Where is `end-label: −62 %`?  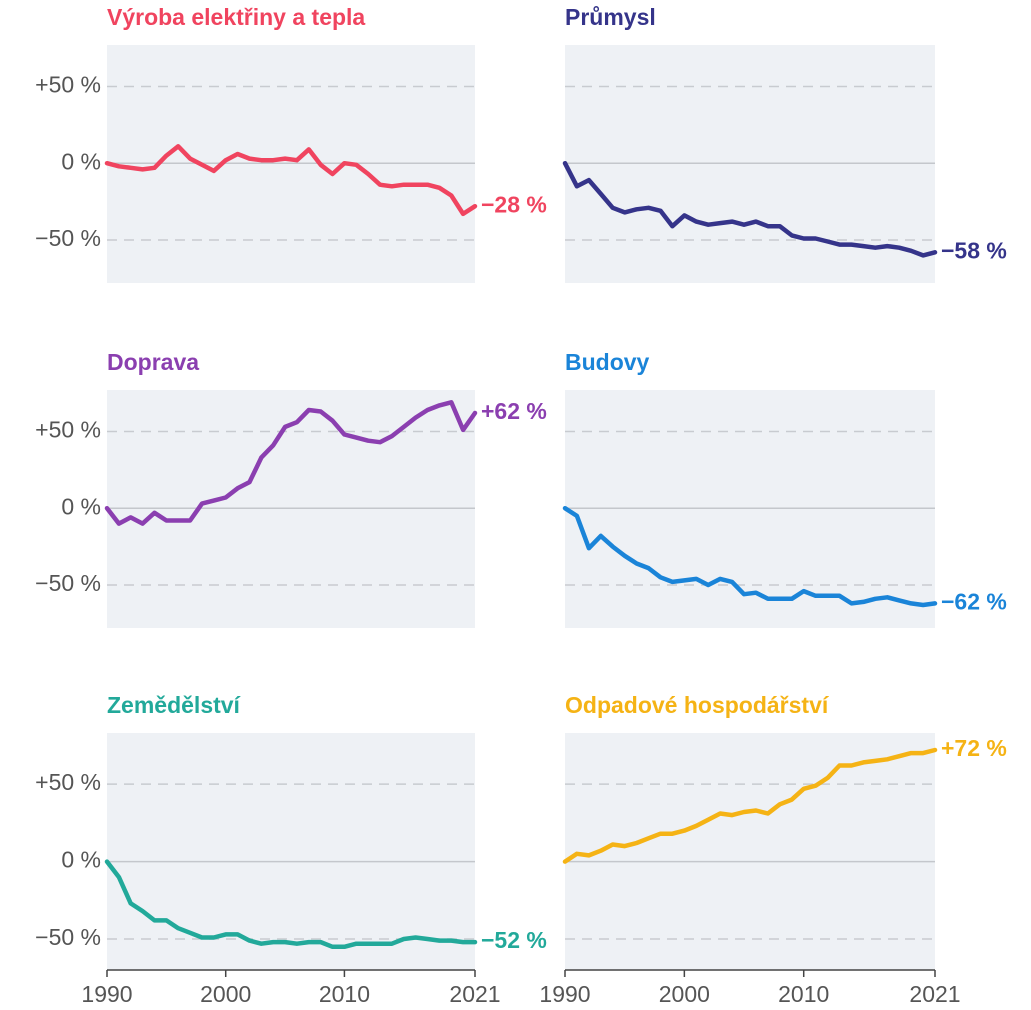
end-label: −62 % is located at coordinates (974, 602).